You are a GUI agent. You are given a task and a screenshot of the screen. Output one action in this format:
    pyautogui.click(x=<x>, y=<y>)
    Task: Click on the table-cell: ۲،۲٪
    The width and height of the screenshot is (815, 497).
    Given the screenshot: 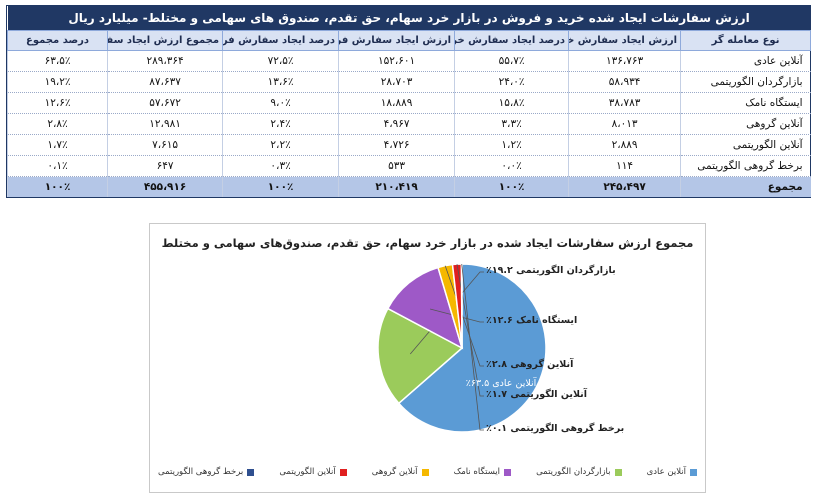 What is the action you would take?
    pyautogui.click(x=280, y=145)
    